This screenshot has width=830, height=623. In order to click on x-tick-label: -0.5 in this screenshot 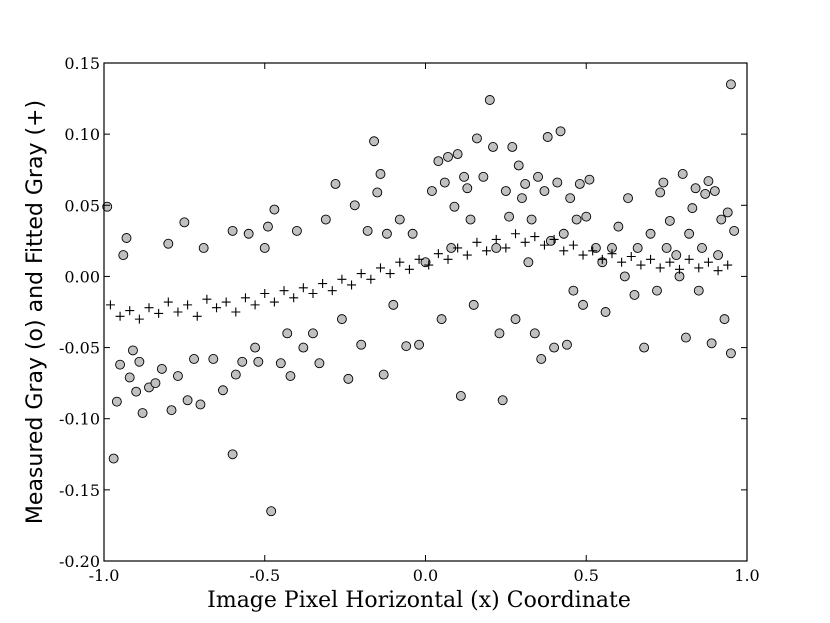, I will do `click(264, 575)`.